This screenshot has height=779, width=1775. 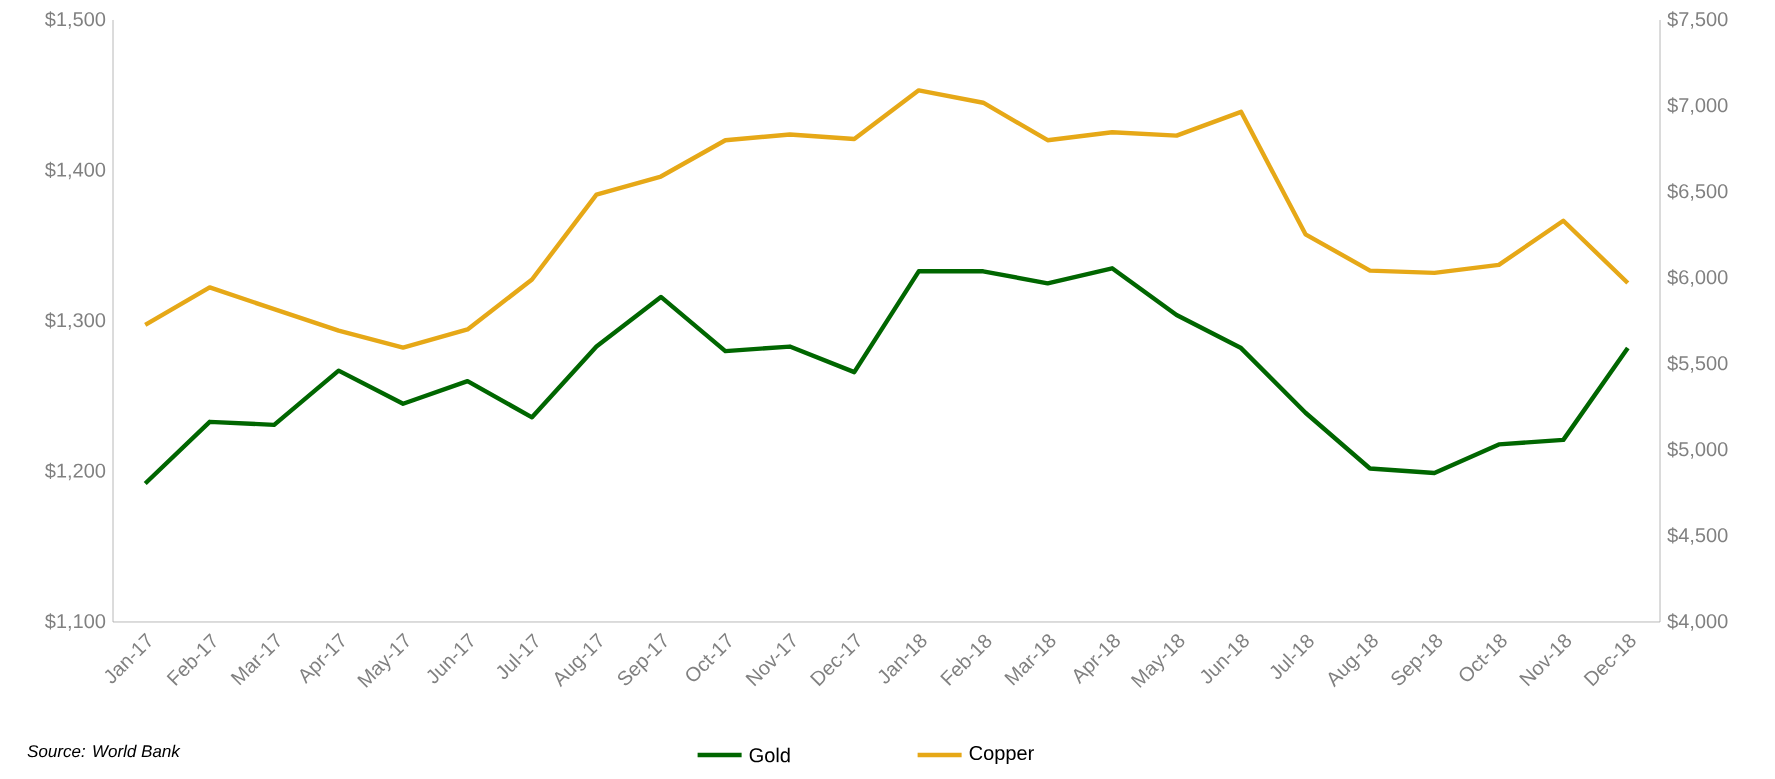 What do you see at coordinates (75, 471) in the screenshot?
I see `y-tick-label: $1,200` at bounding box center [75, 471].